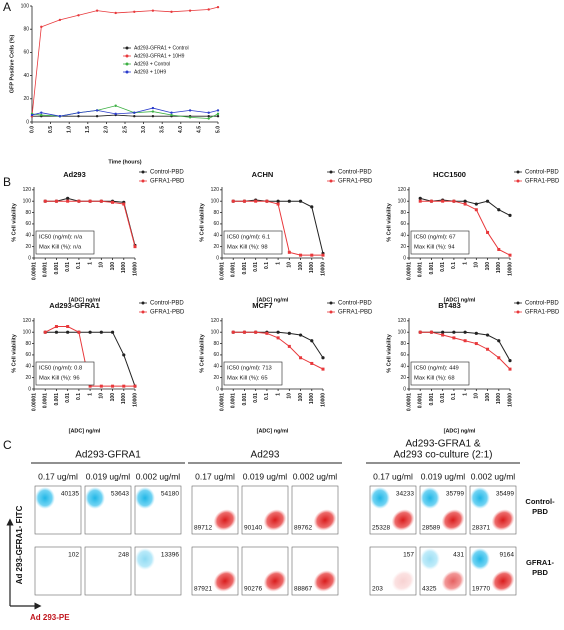  I want to click on group-title: Ad293-GFRA1 &, so click(442, 444).